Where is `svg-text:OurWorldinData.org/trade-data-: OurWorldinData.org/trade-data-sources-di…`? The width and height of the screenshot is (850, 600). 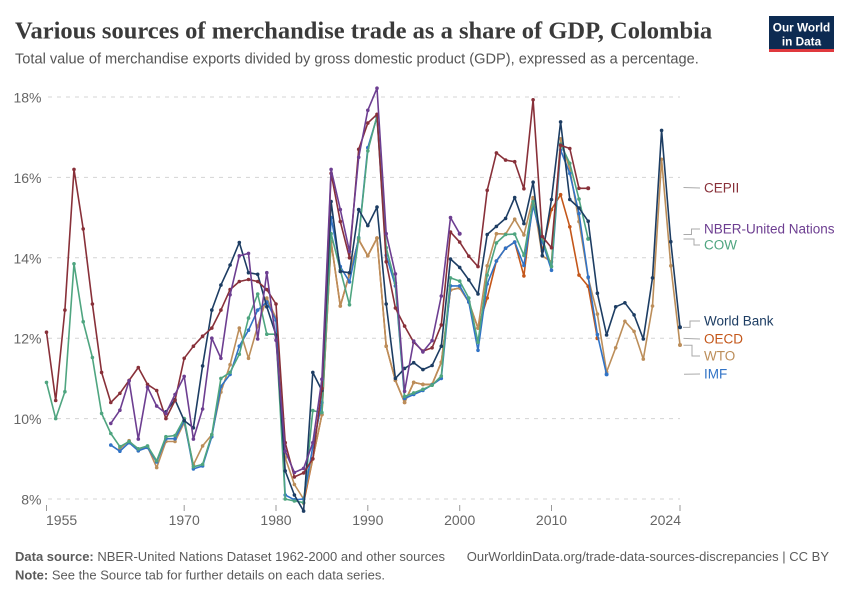 svg-text:OurWorldinData.org/trade-data-: OurWorldinData.org/trade-data-sources-di… is located at coordinates (648, 556).